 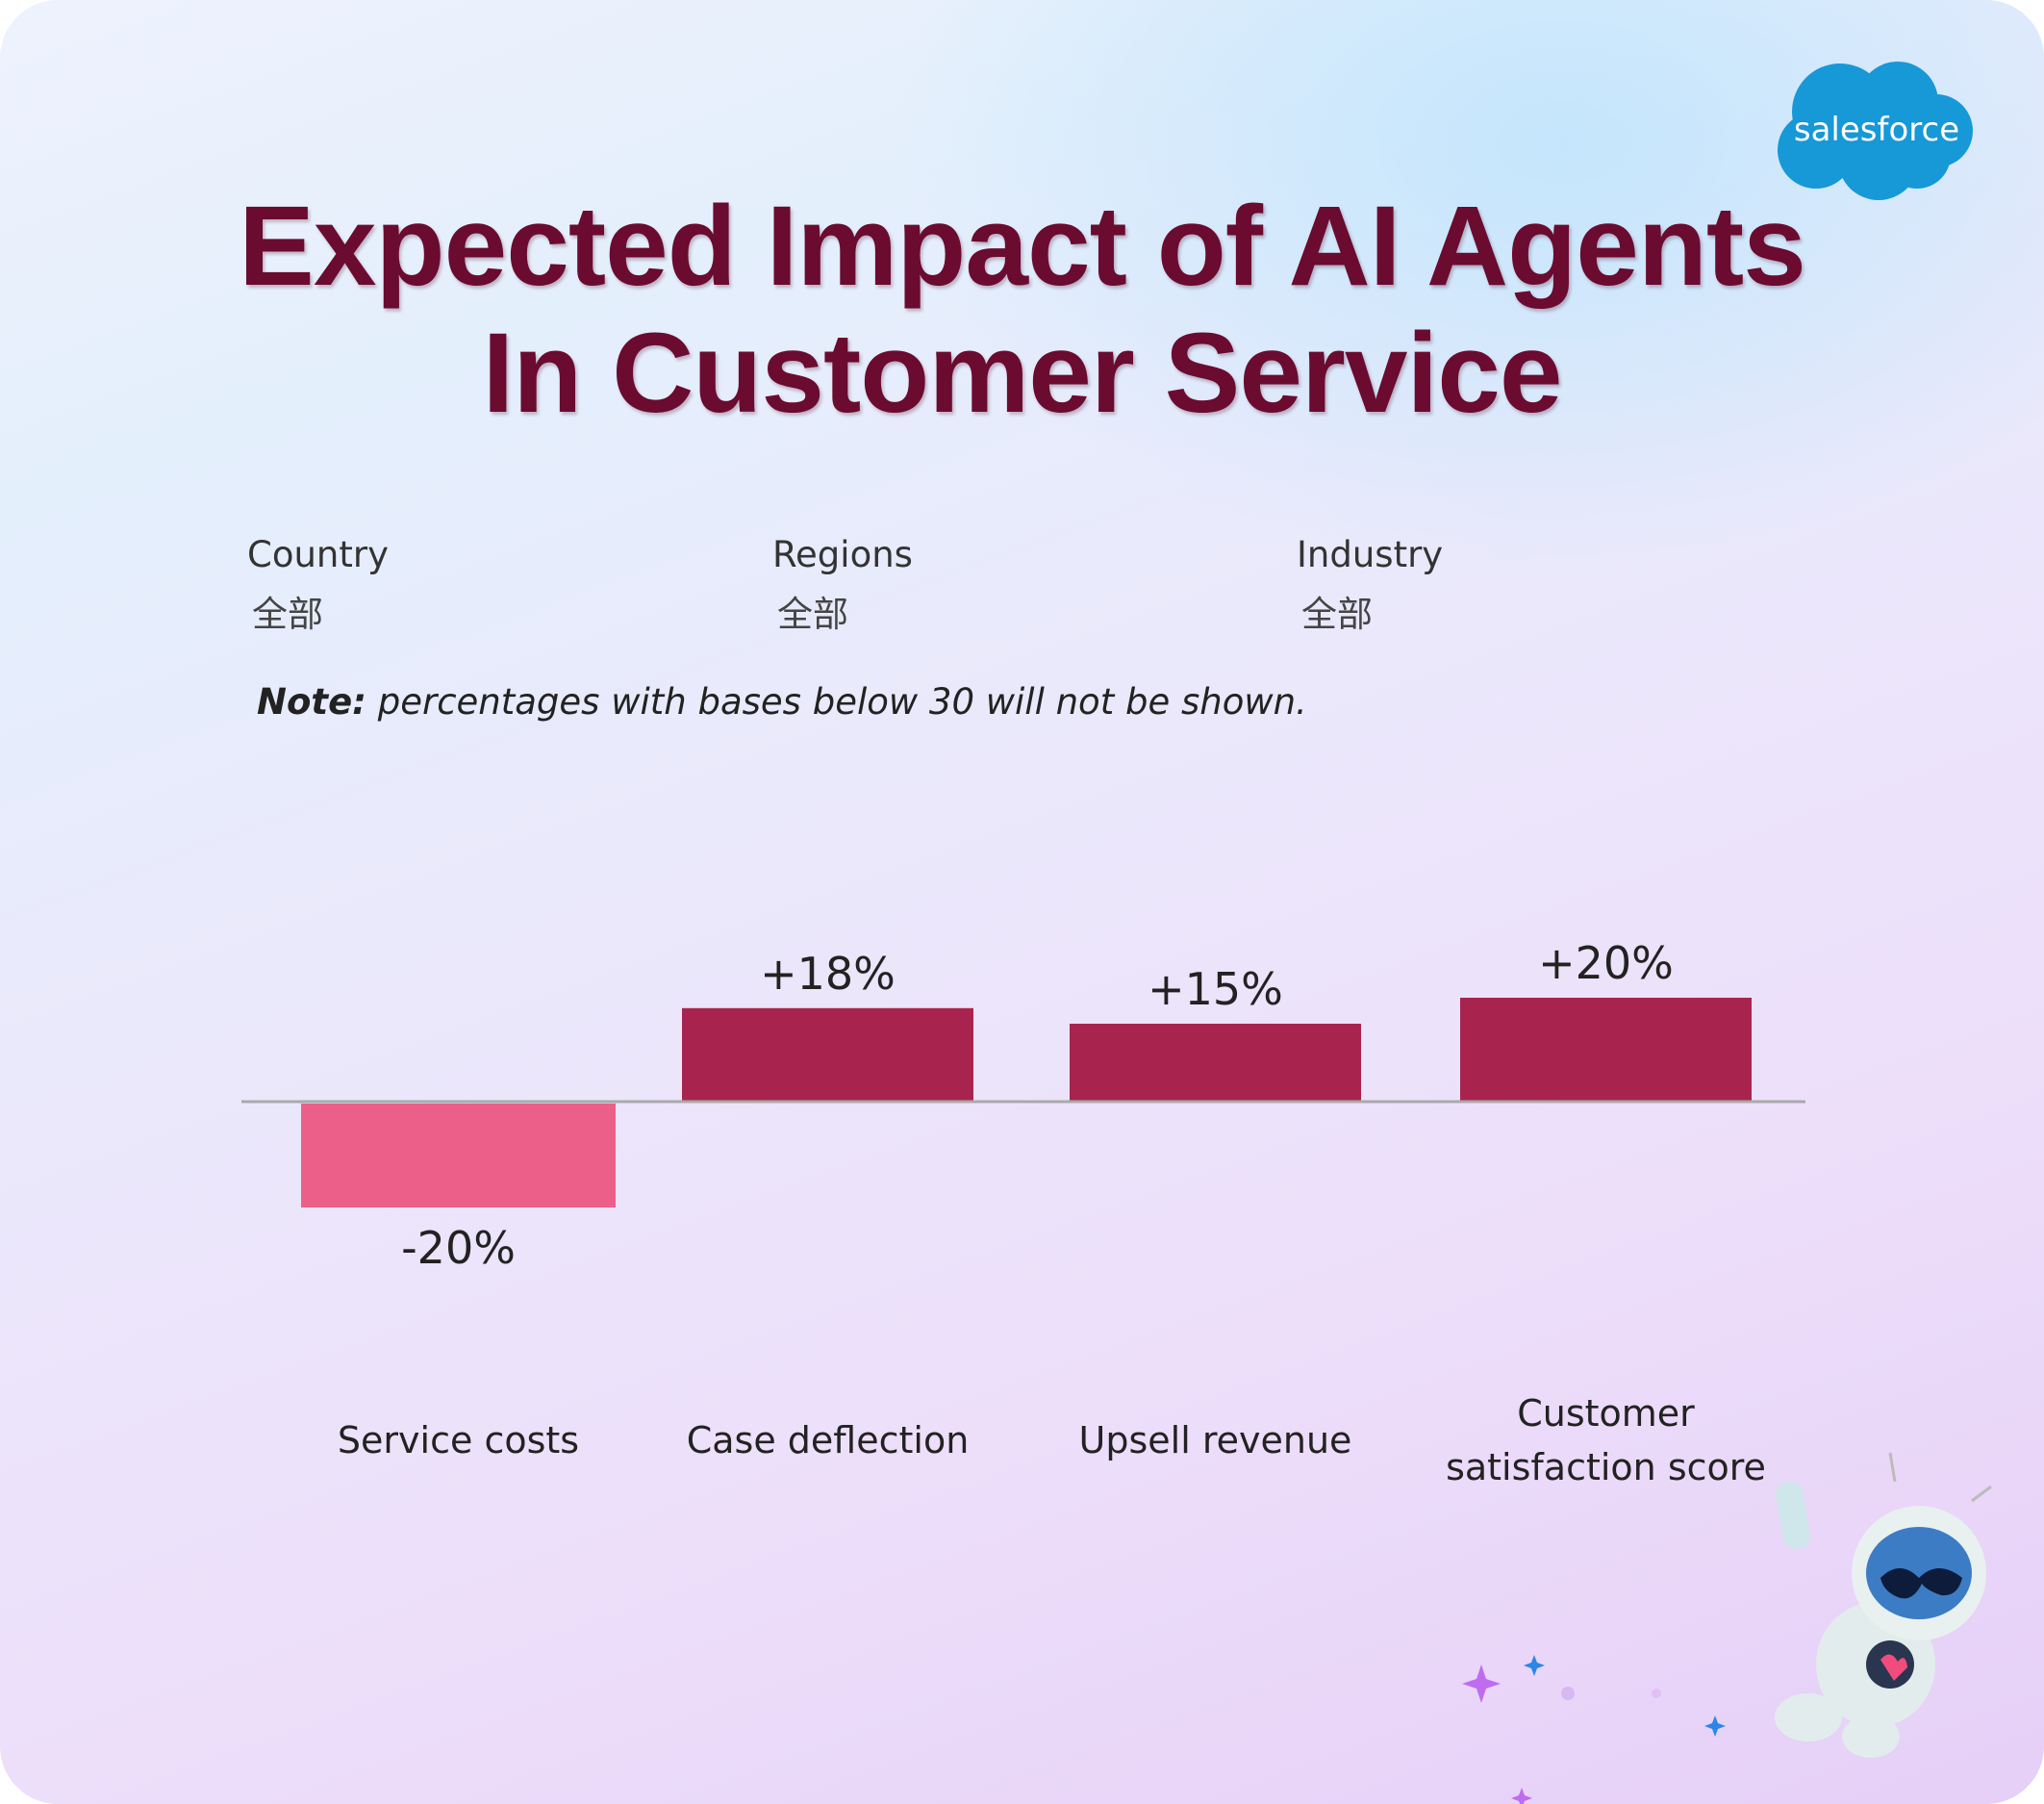 What do you see at coordinates (1883, 1605) in the screenshot?
I see `robot-mascot-illustration` at bounding box center [1883, 1605].